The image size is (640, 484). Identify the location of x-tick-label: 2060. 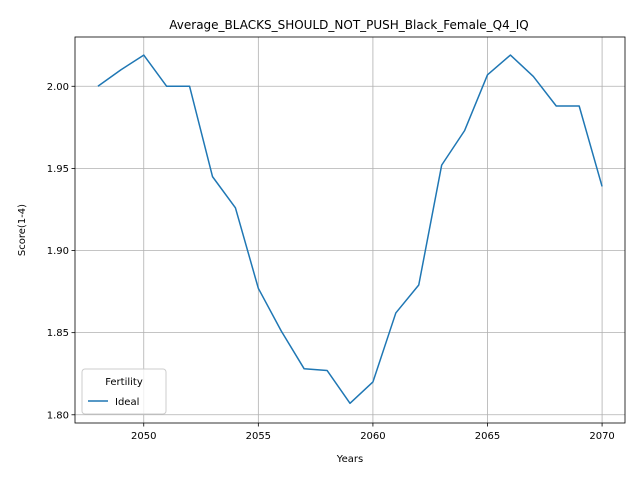
(372, 436).